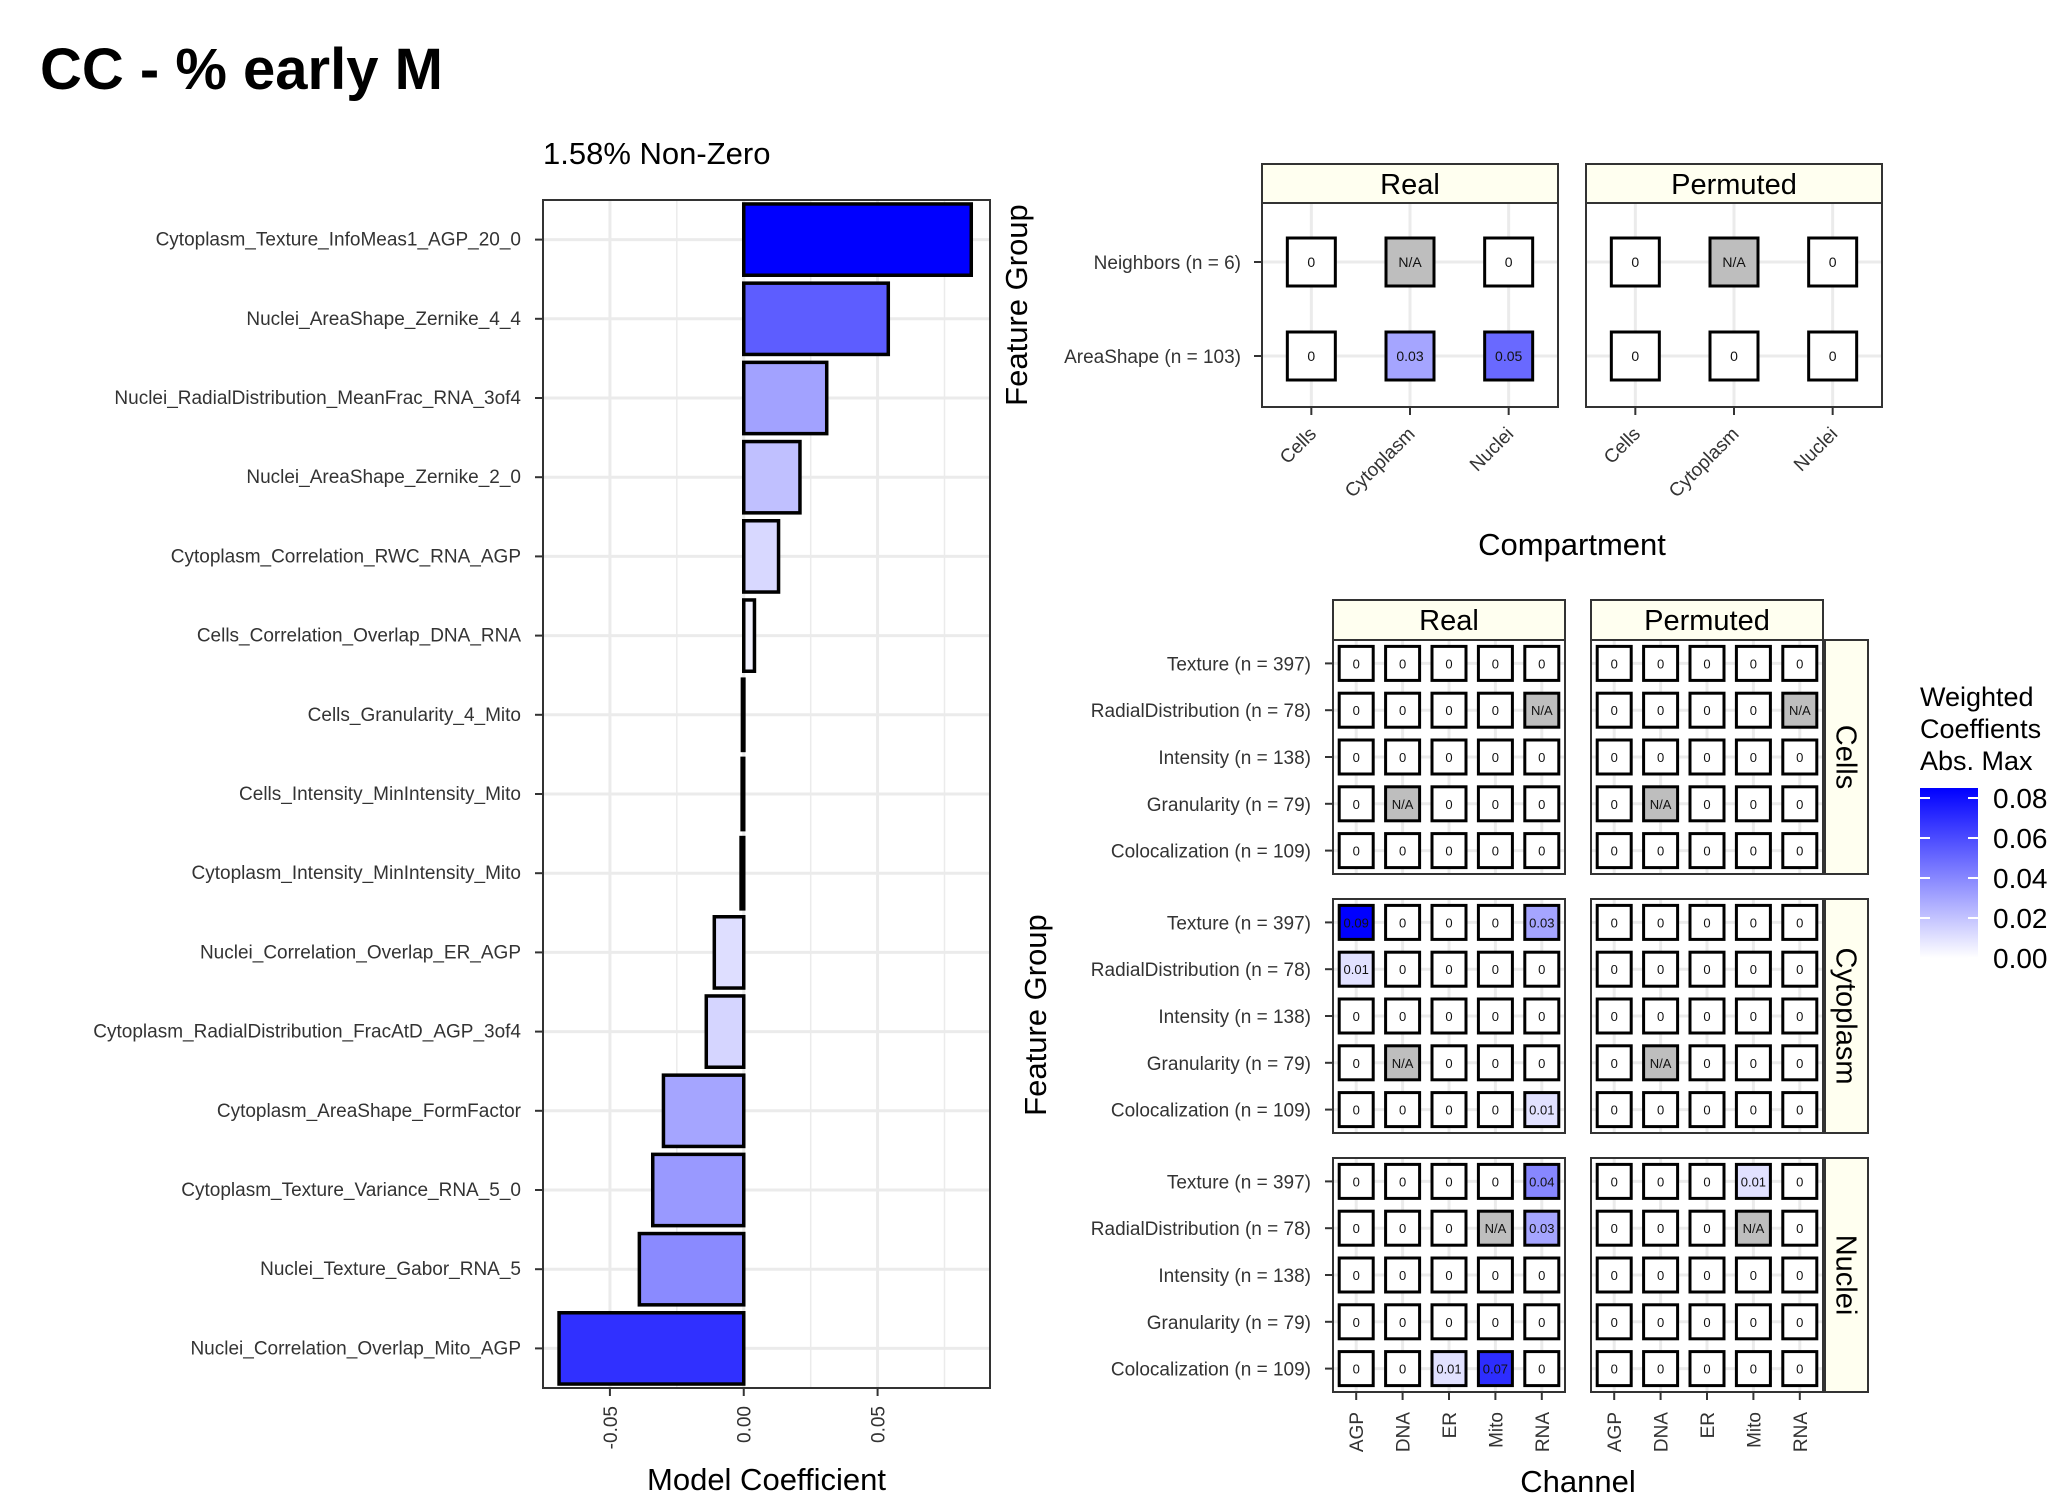  I want to click on y-tick-label: Granularity (n = 79), so click(1229, 1064).